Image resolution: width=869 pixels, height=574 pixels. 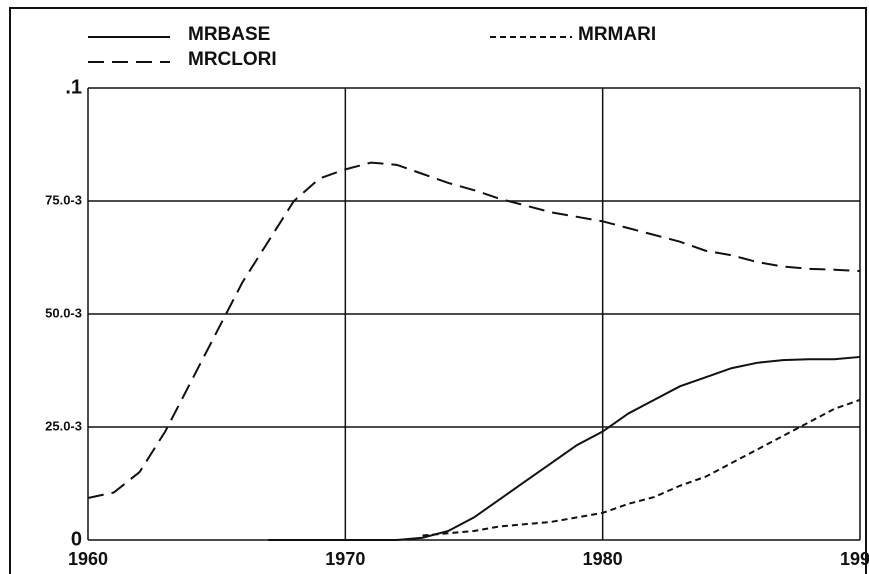 What do you see at coordinates (73, 87) in the screenshot?
I see `y-tick-label: .1` at bounding box center [73, 87].